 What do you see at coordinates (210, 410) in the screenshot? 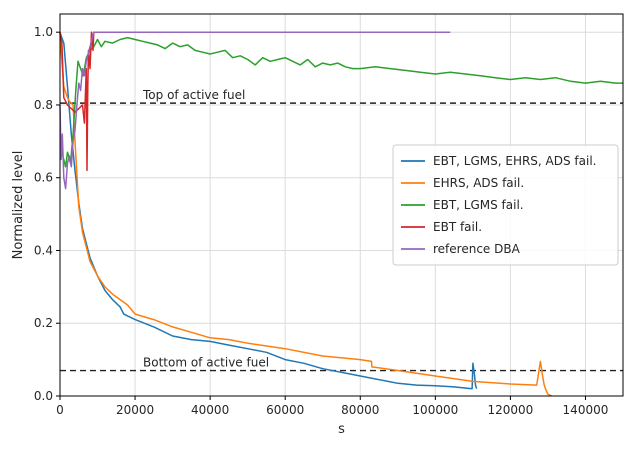
I see `x-tick-label: 40000` at bounding box center [210, 410].